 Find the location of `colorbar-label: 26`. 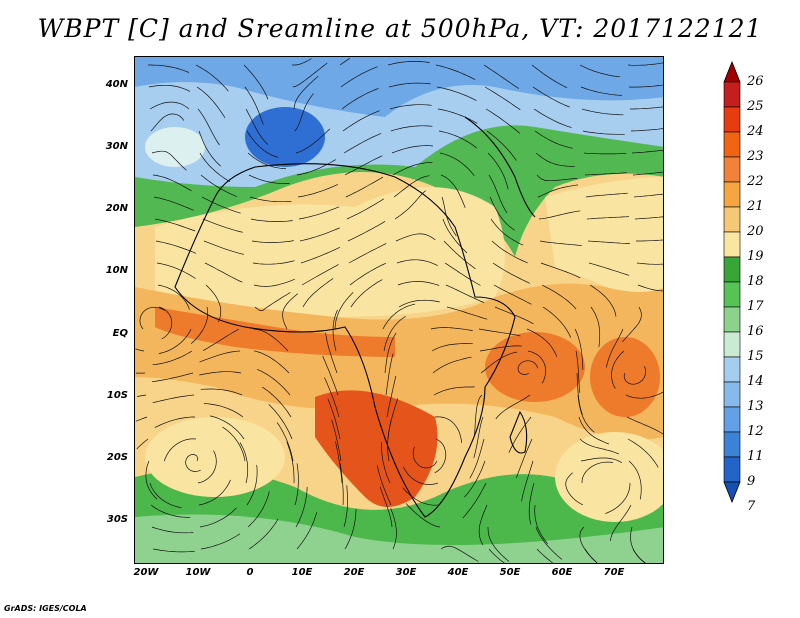

colorbar-label: 26 is located at coordinates (755, 81).